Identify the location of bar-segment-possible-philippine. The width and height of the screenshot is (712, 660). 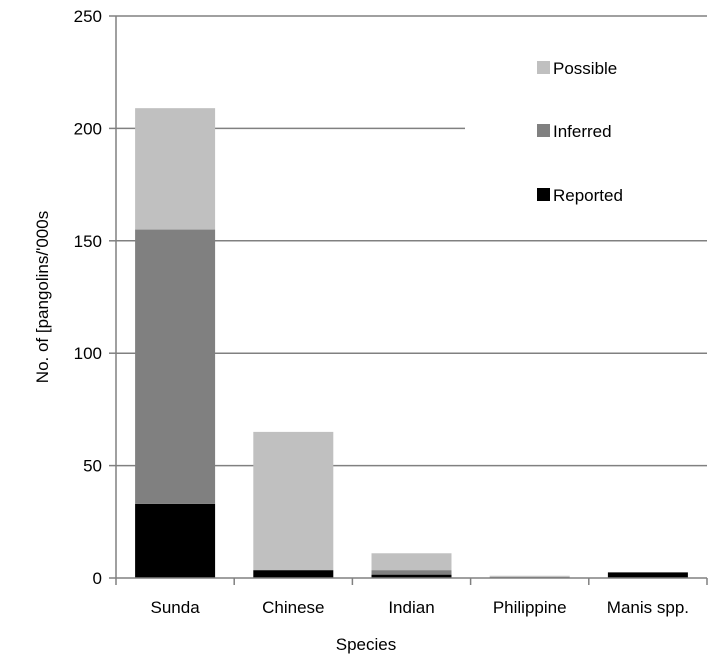
(529, 576).